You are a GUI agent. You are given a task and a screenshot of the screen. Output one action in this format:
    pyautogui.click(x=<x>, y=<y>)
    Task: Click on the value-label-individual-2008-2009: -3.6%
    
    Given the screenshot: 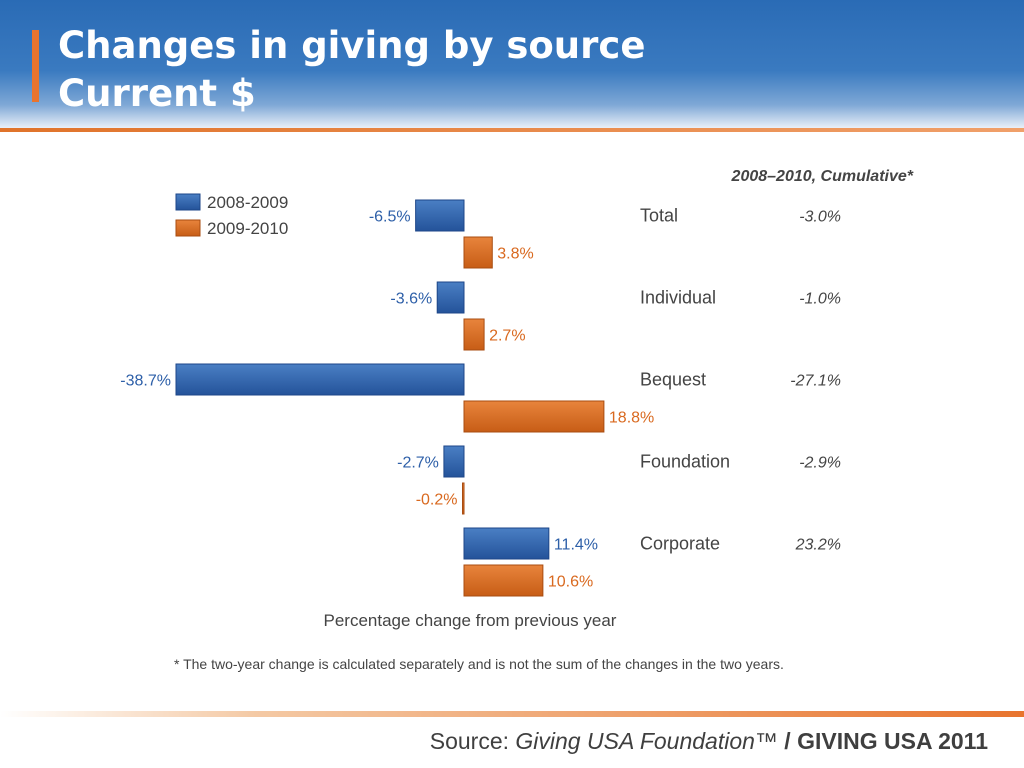 What is the action you would take?
    pyautogui.click(x=411, y=299)
    